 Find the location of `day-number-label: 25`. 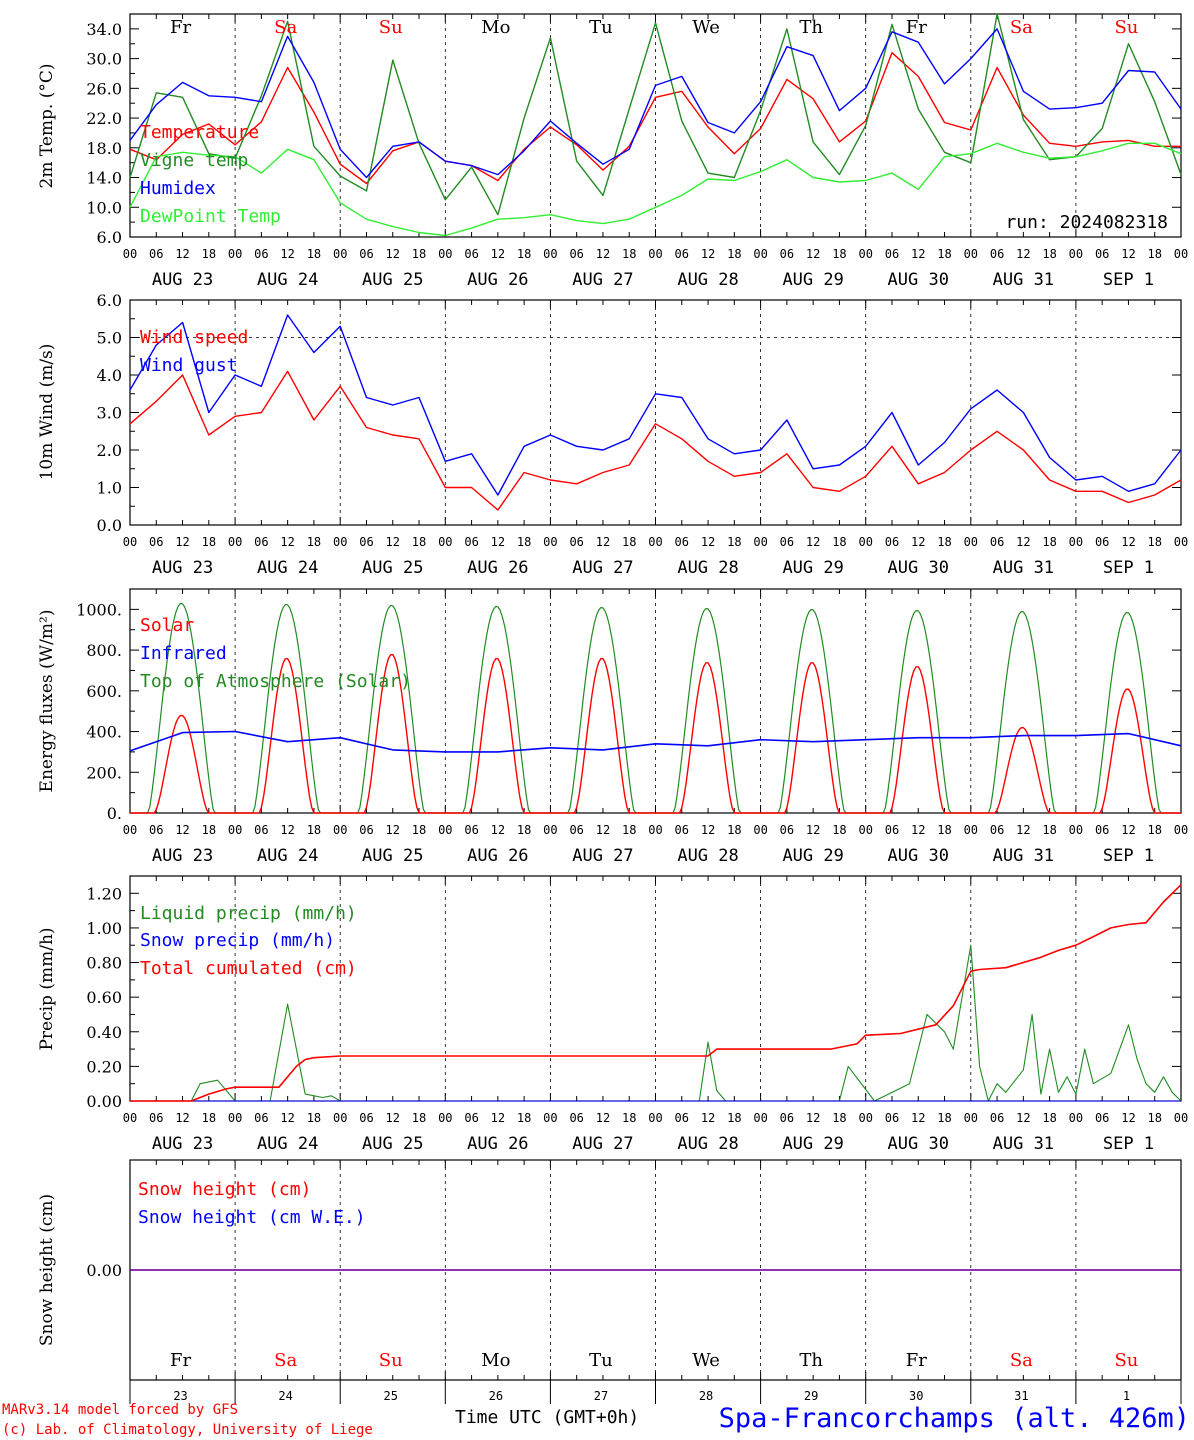

day-number-label: 25 is located at coordinates (391, 1396).